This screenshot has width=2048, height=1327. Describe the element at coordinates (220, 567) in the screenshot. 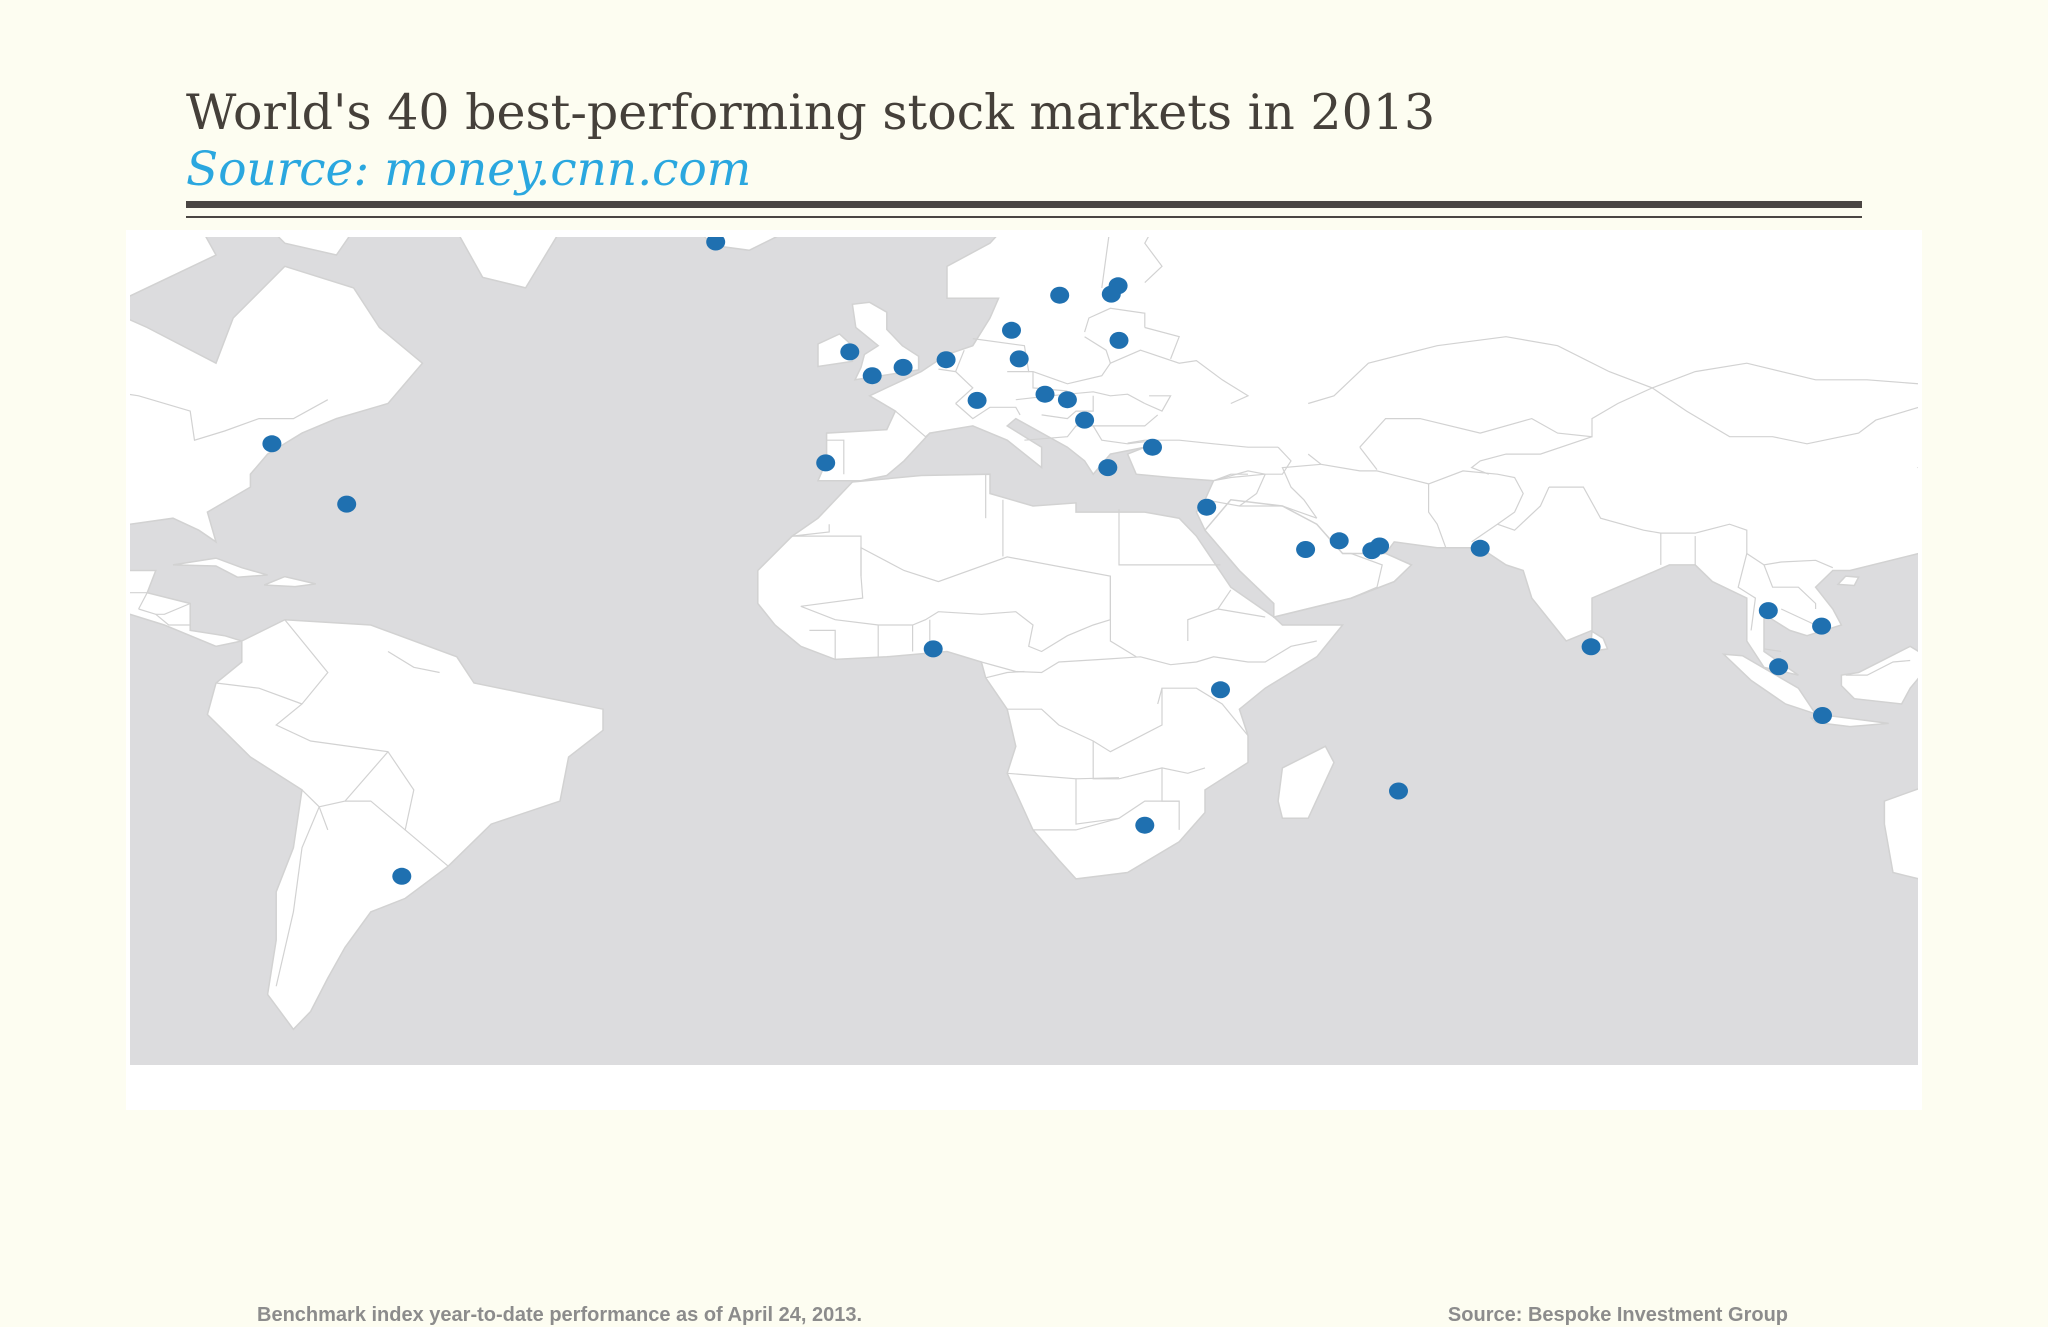

I see `landmass-cuba` at that location.